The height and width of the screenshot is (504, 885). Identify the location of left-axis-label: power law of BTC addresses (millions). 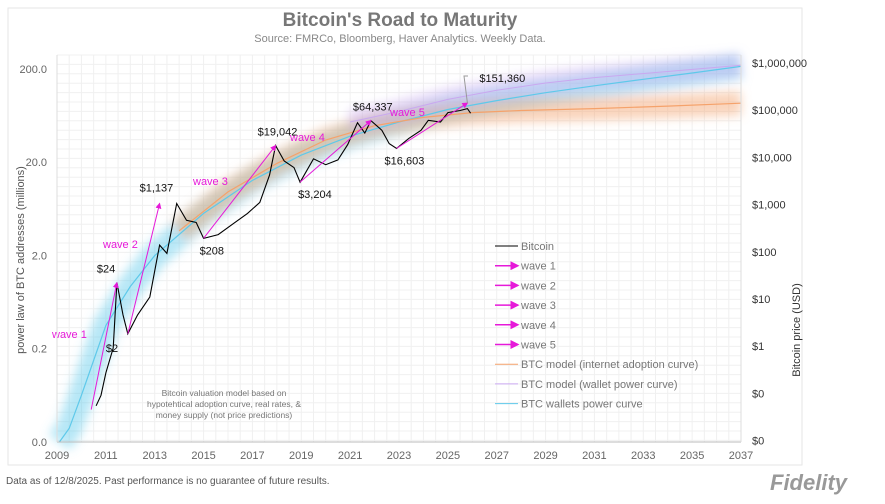
(21, 260).